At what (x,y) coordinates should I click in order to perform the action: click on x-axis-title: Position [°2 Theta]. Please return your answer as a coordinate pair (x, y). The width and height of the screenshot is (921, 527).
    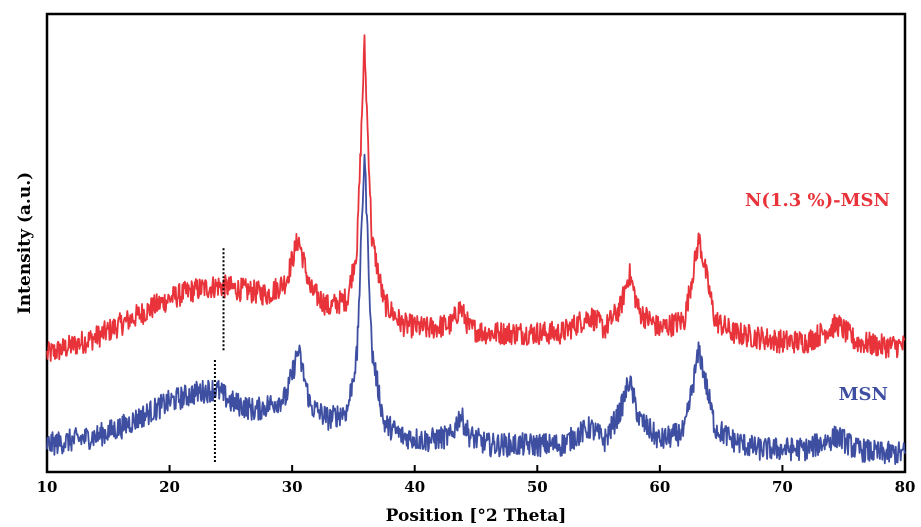
    Looking at the image, I should click on (476, 516).